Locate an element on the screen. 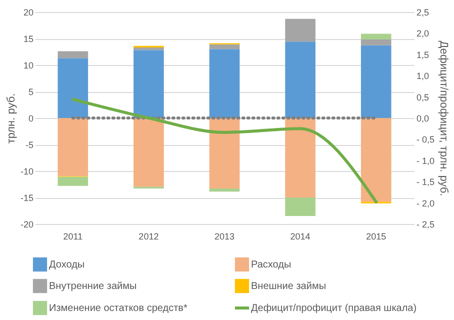  x-tick-label: 2011 is located at coordinates (73, 237).